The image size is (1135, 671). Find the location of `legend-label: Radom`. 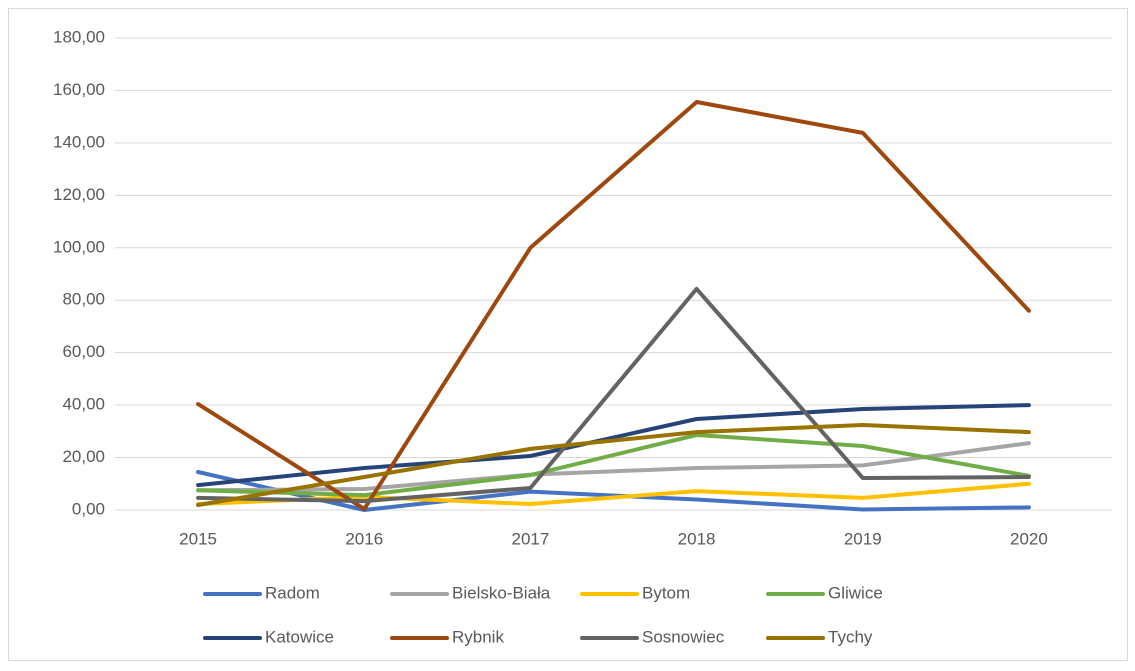

legend-label: Radom is located at coordinates (292, 592).